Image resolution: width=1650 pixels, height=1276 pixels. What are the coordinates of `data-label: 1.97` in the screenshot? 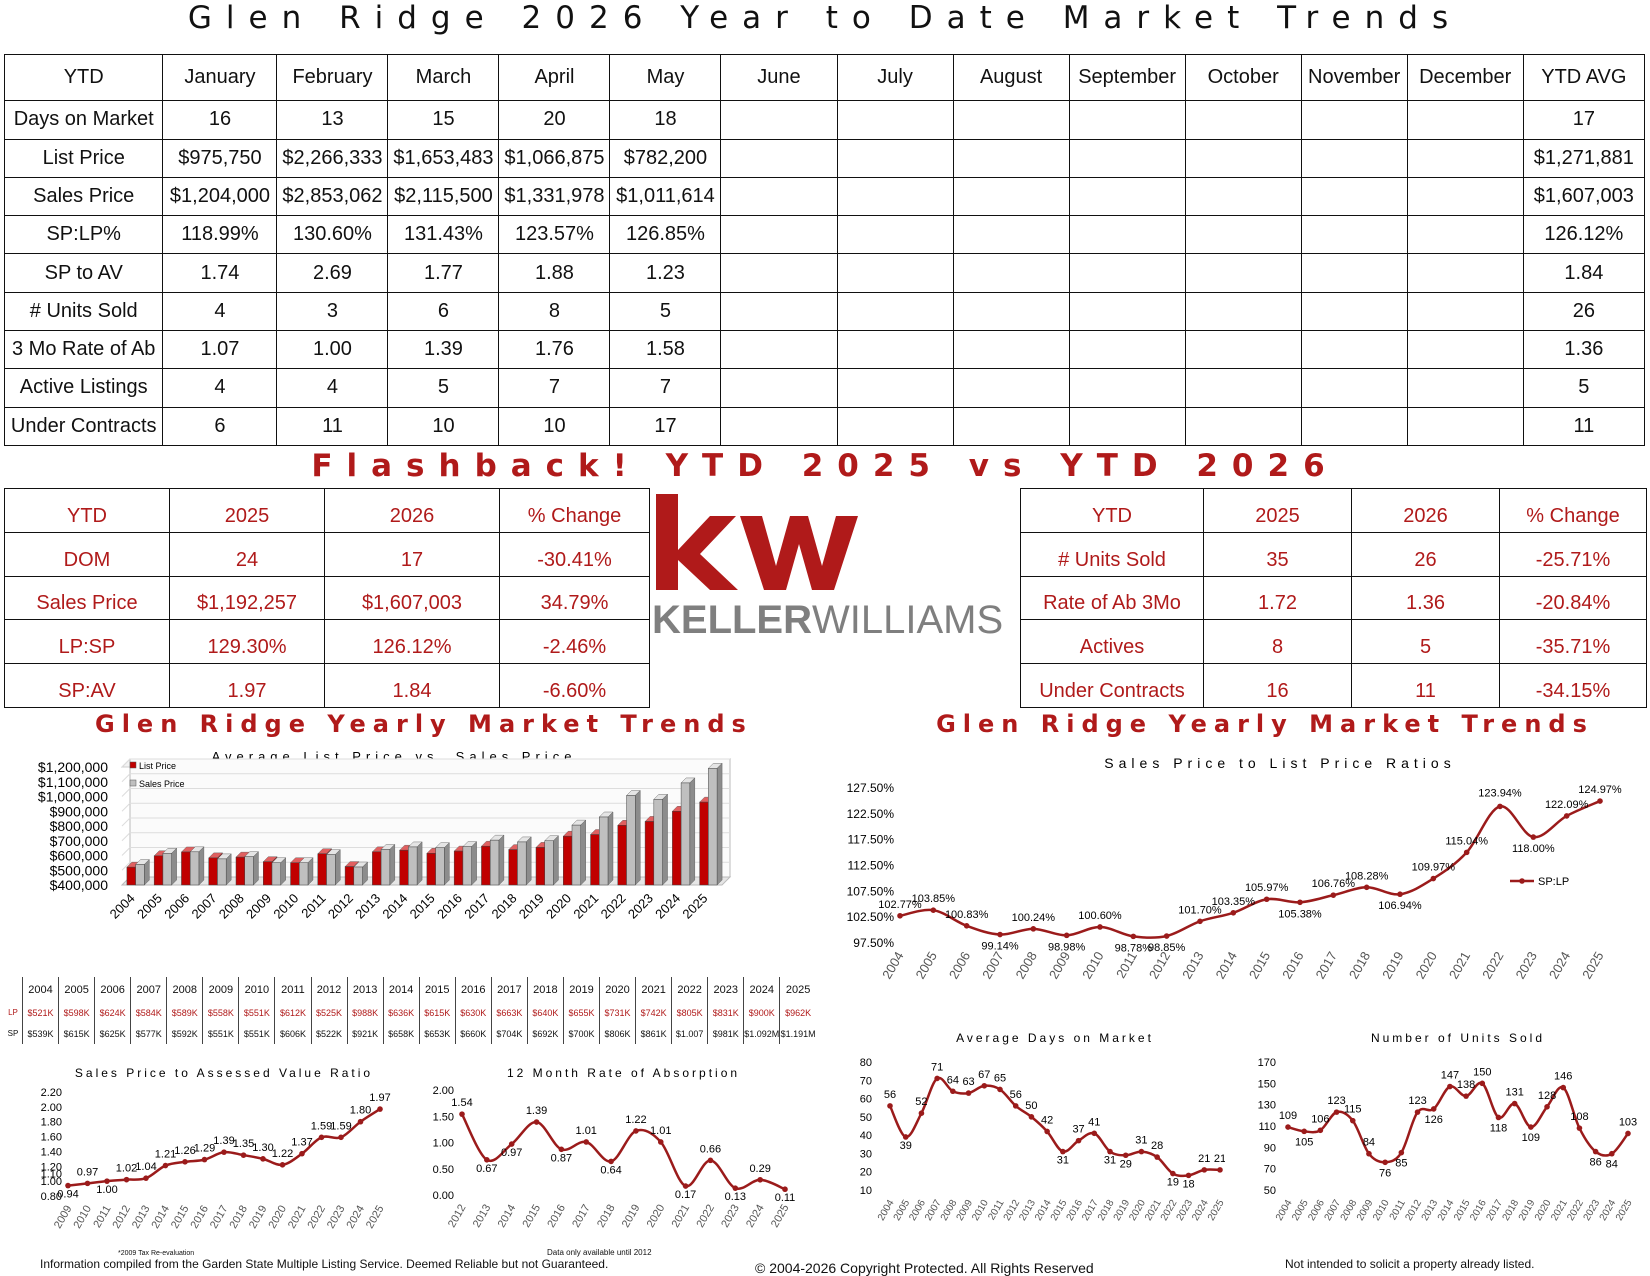 It's located at (379, 1098).